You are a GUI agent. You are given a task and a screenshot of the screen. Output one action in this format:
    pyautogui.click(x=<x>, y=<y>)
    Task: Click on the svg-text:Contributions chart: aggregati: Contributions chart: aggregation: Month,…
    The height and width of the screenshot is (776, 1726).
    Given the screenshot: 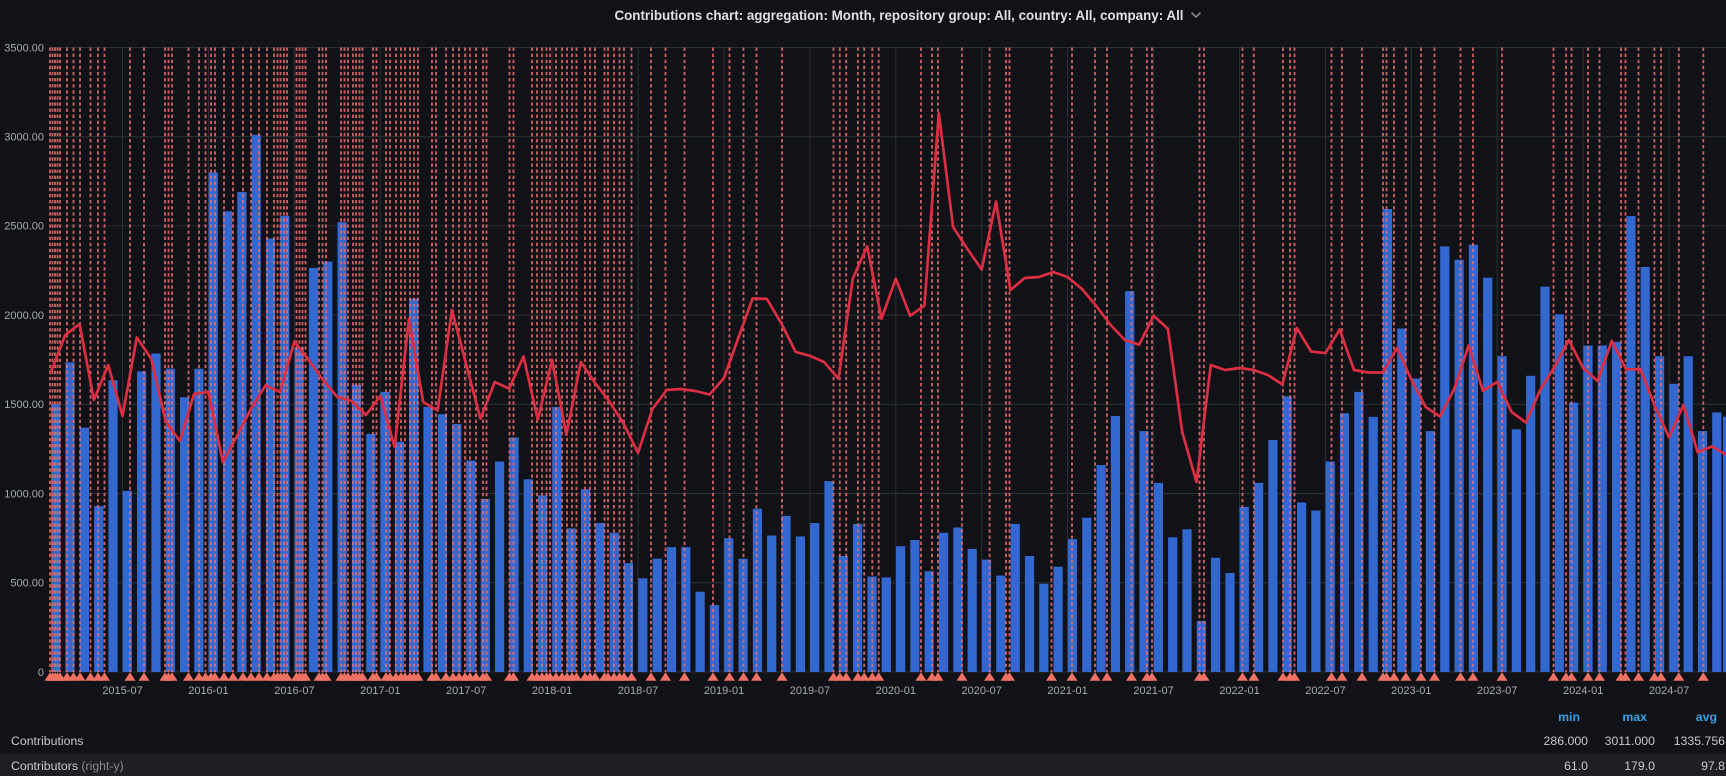 What is the action you would take?
    pyautogui.click(x=898, y=15)
    